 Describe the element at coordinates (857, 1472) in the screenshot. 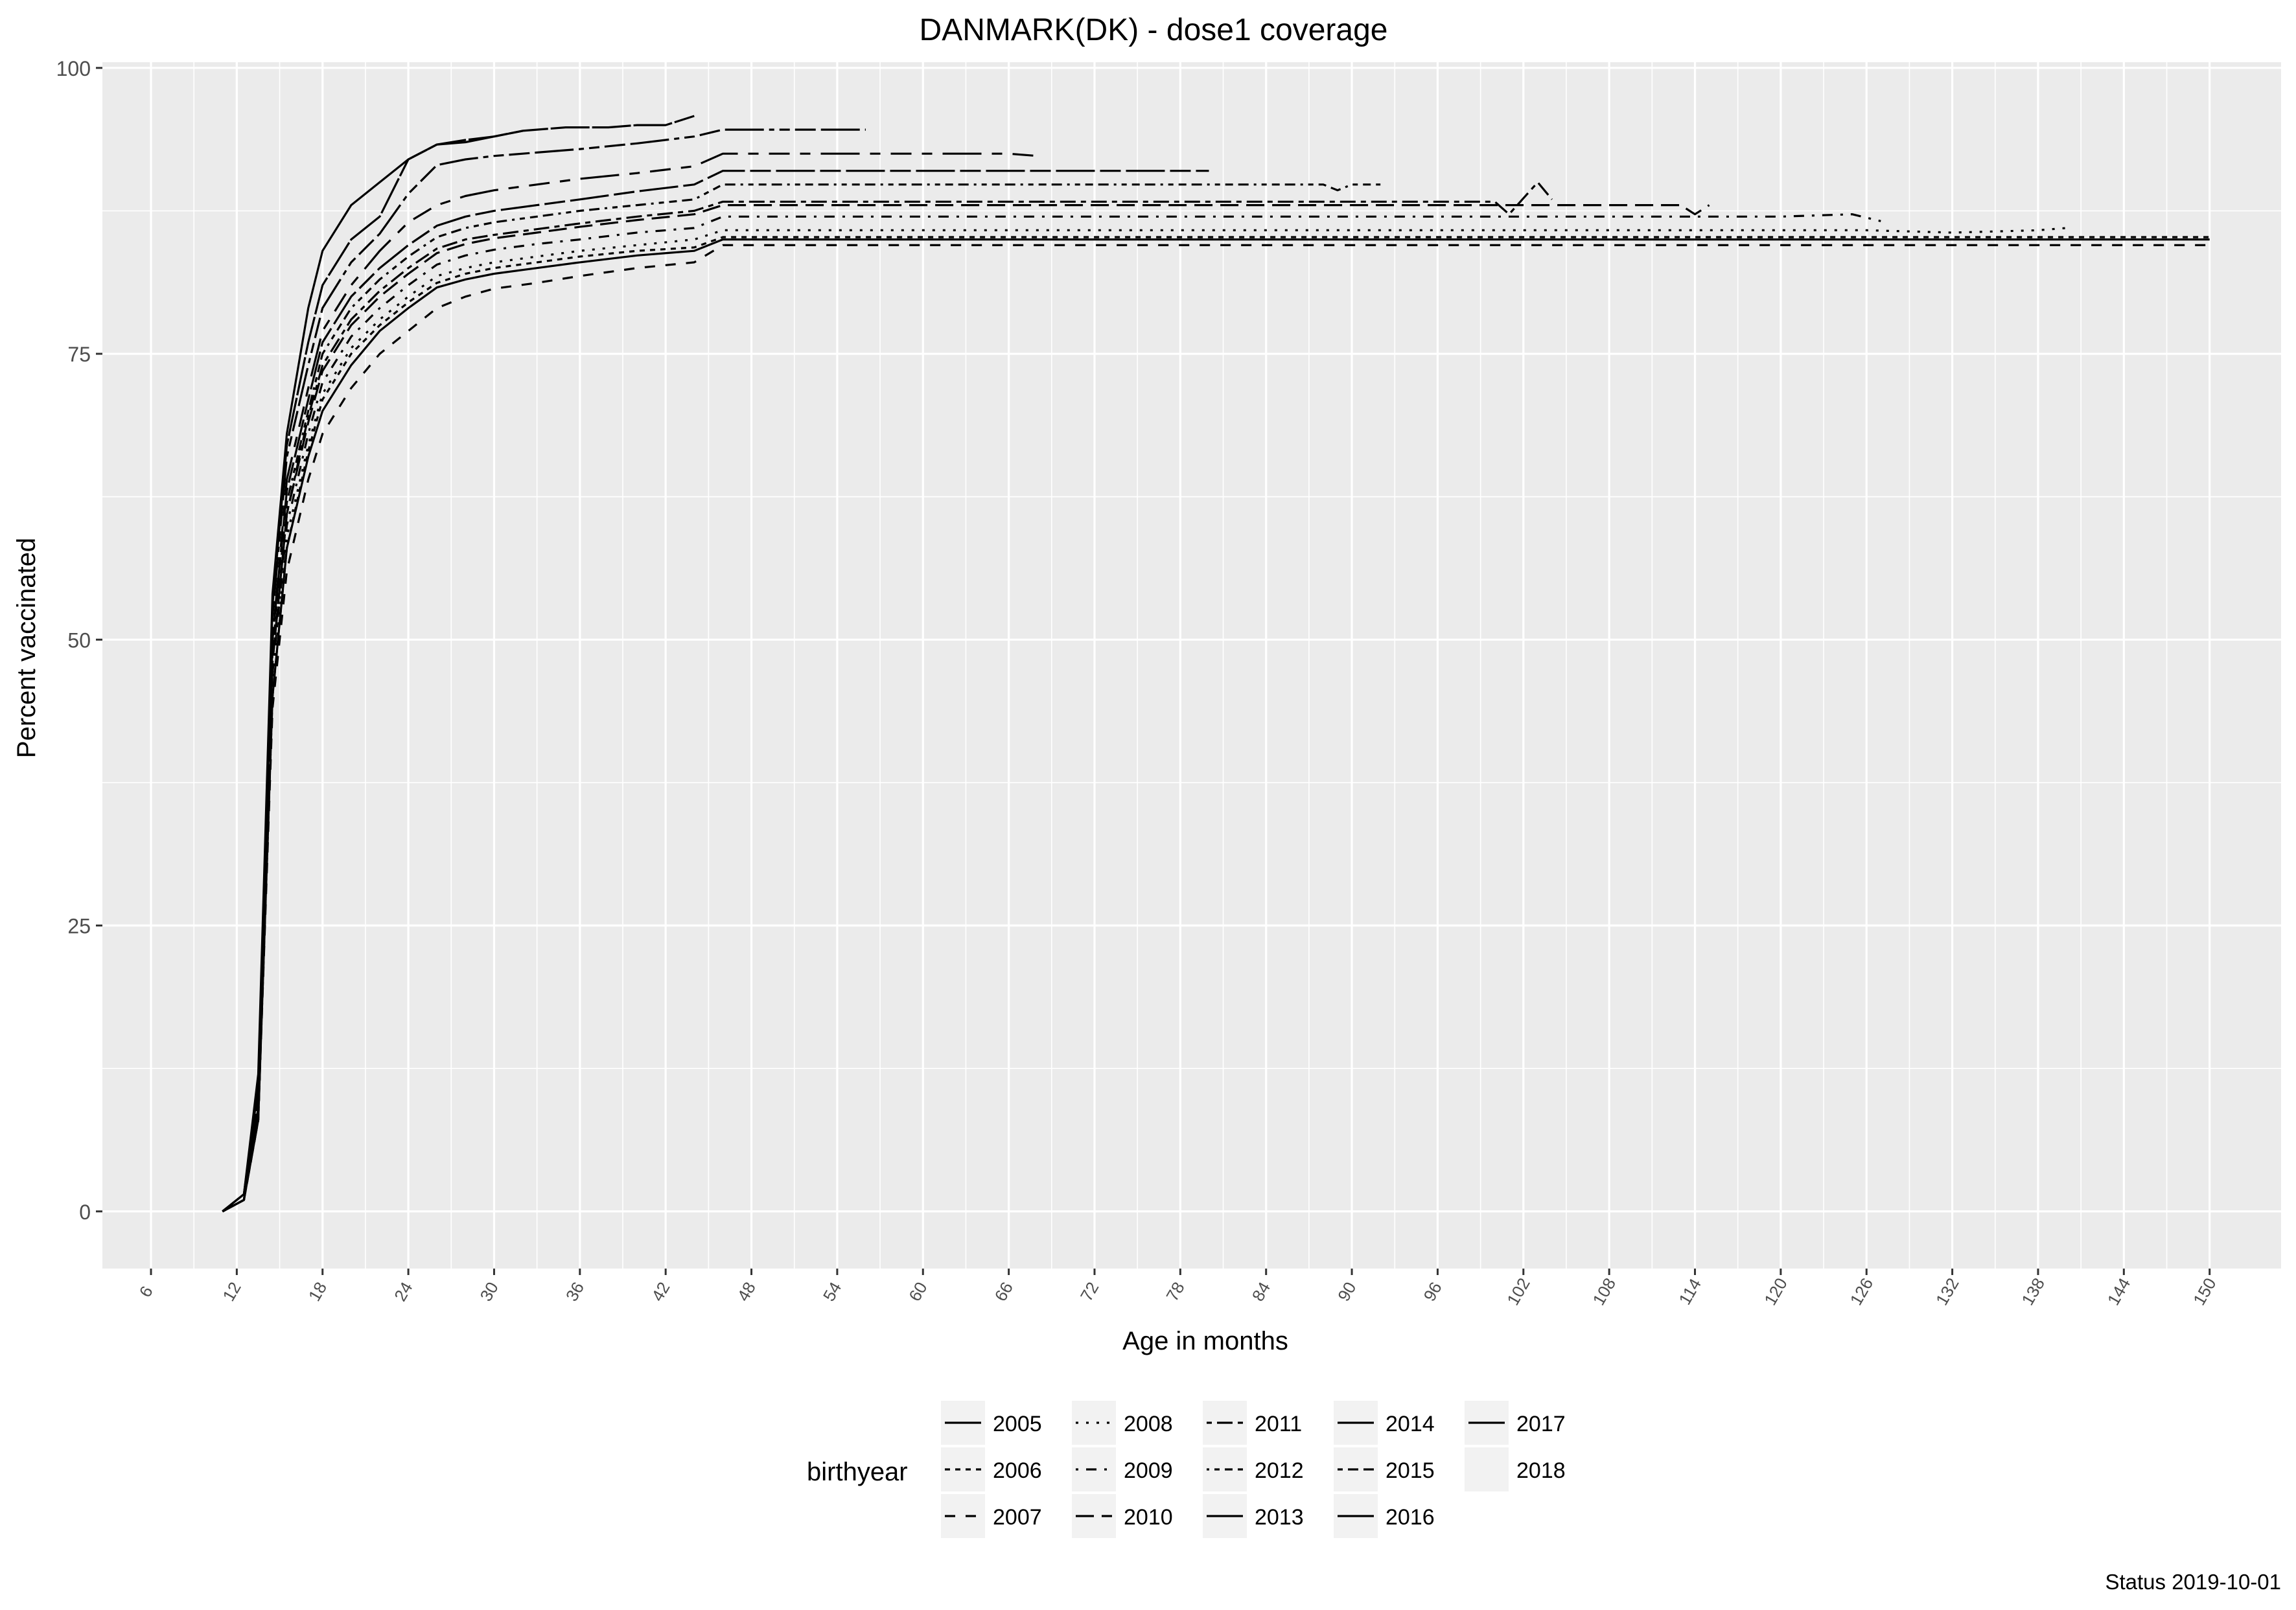

I see `legend-title: birthyear` at that location.